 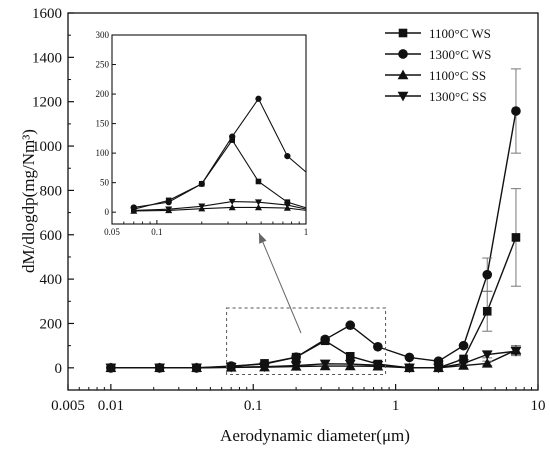 I want to click on y-tick-label: 0, so click(x=59, y=369).